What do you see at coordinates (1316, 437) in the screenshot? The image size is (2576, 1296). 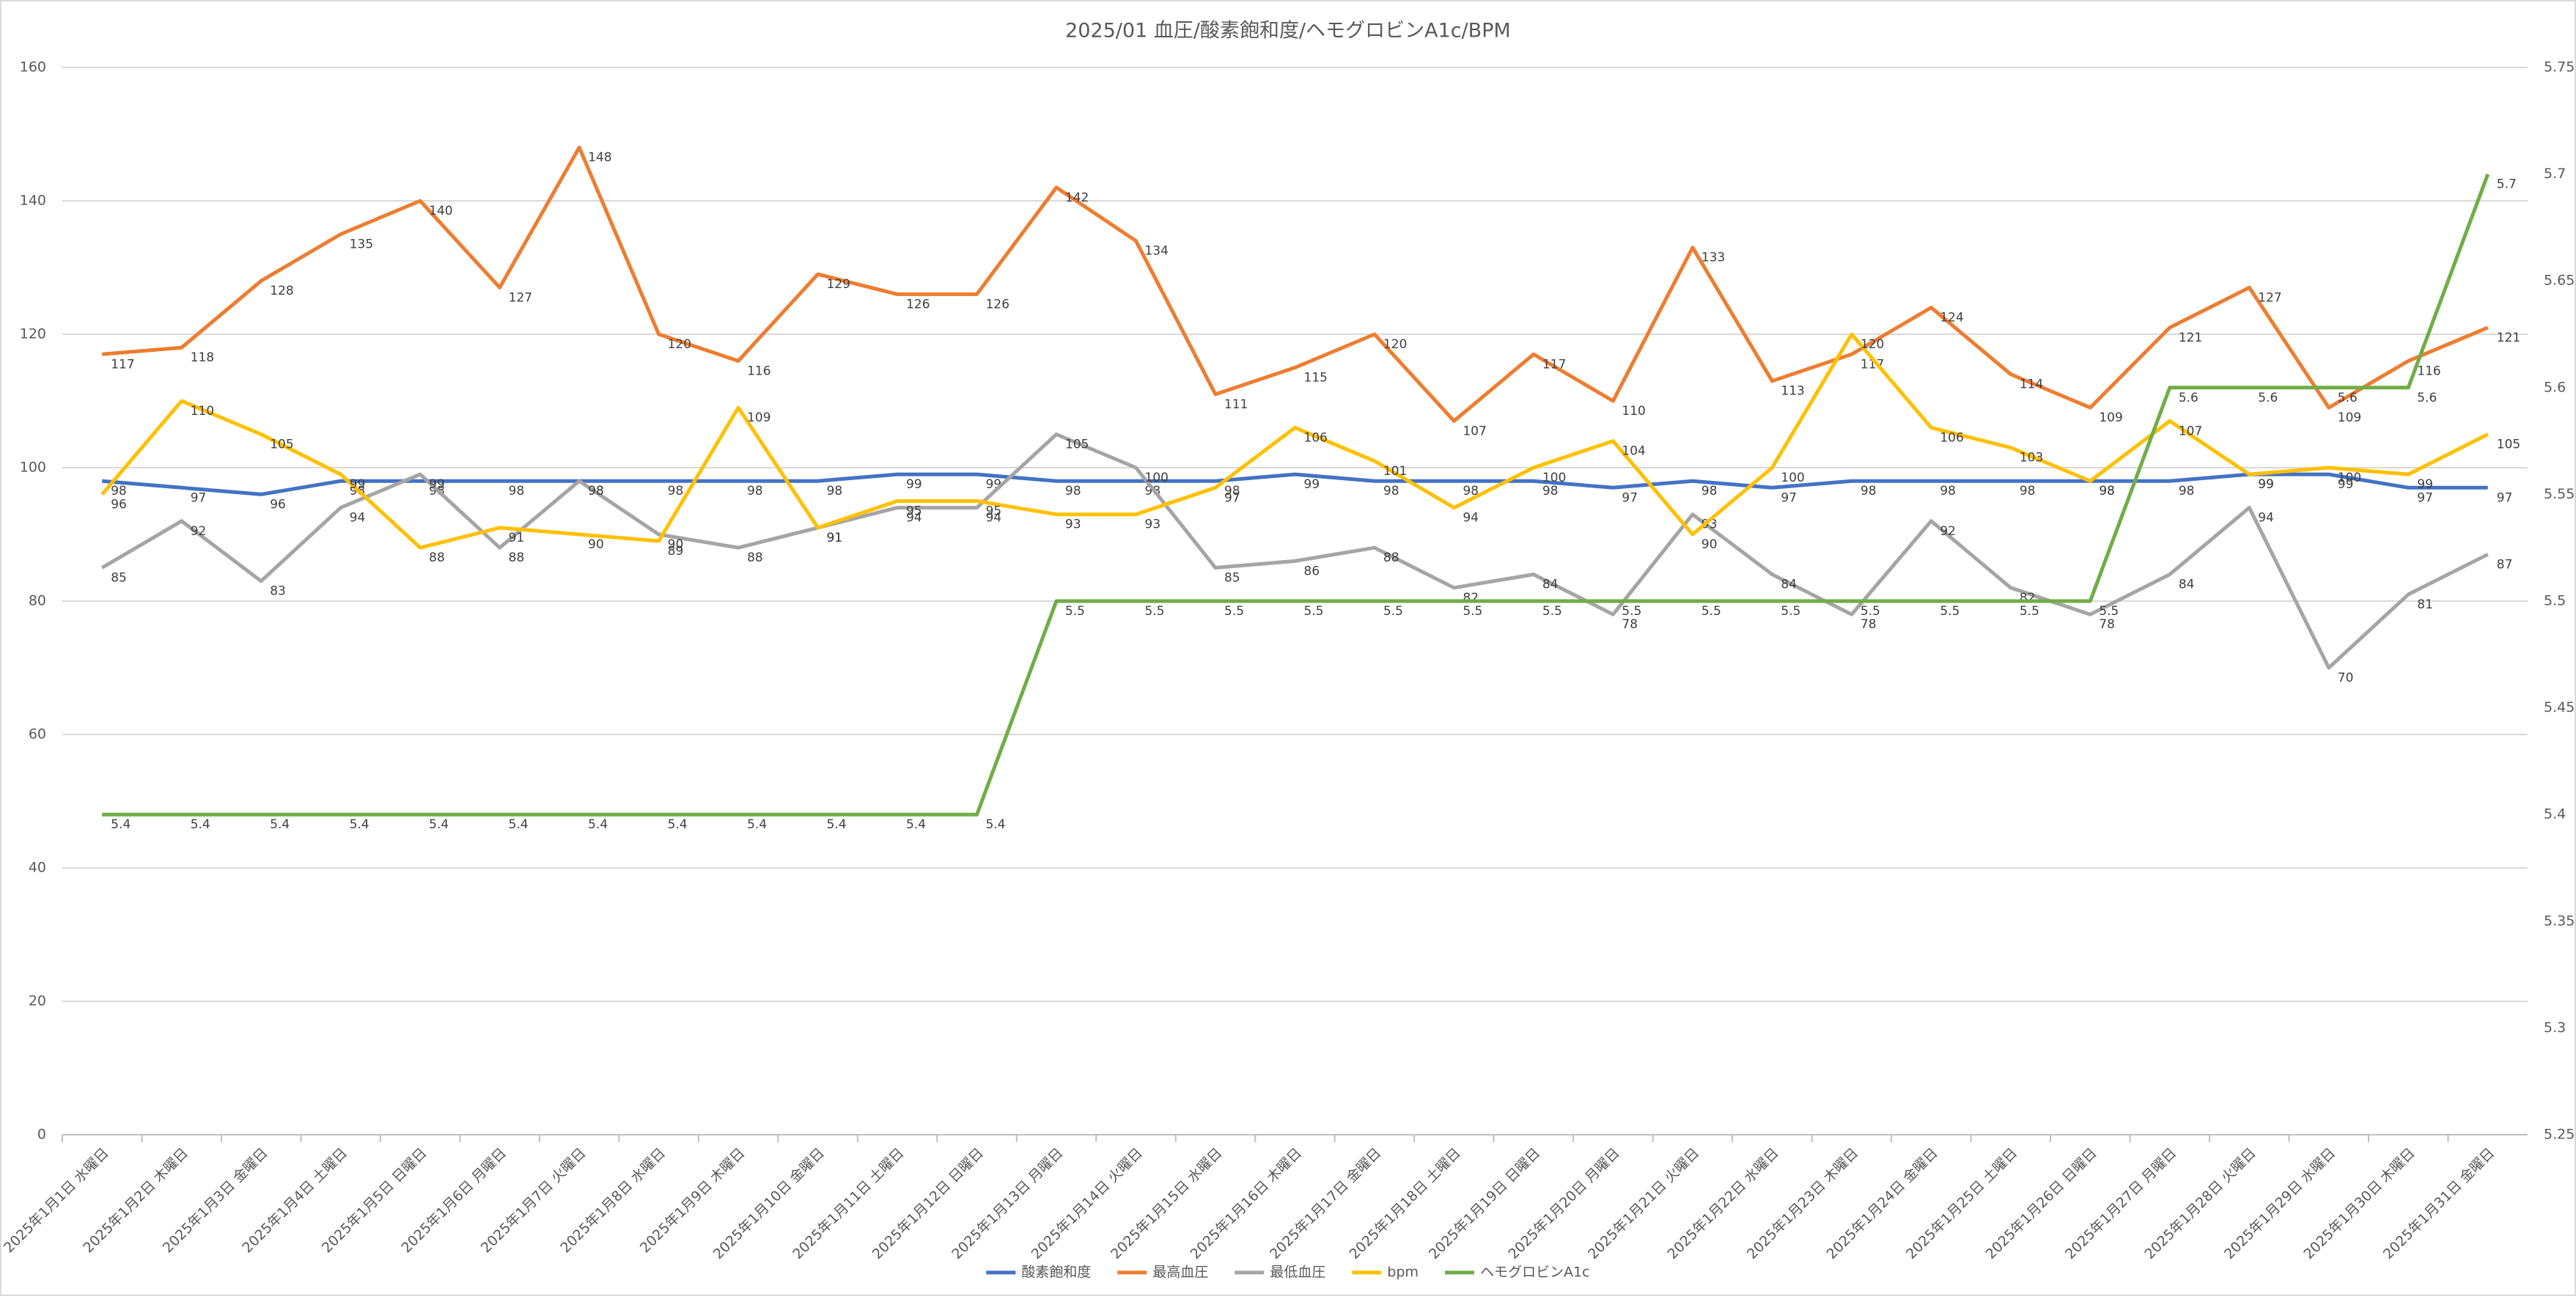 I see `data-label: 106` at bounding box center [1316, 437].